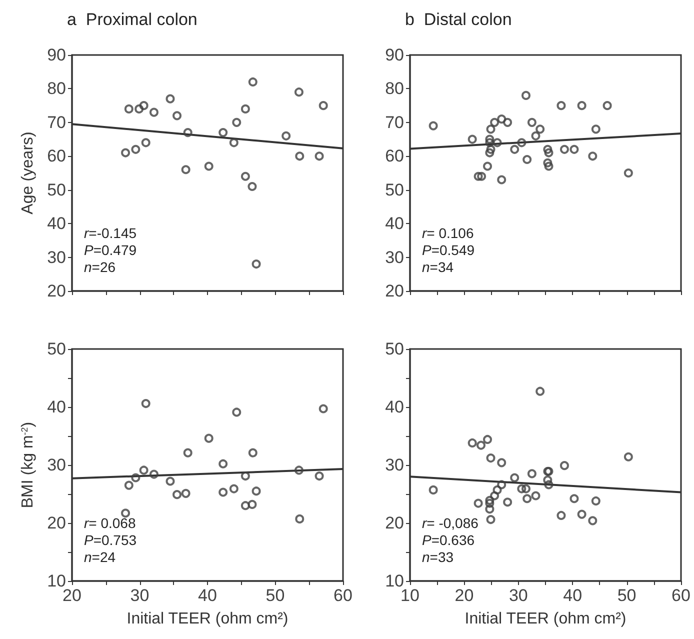 The width and height of the screenshot is (694, 639). What do you see at coordinates (394, 156) in the screenshot?
I see `y-tick-label: 60` at bounding box center [394, 156].